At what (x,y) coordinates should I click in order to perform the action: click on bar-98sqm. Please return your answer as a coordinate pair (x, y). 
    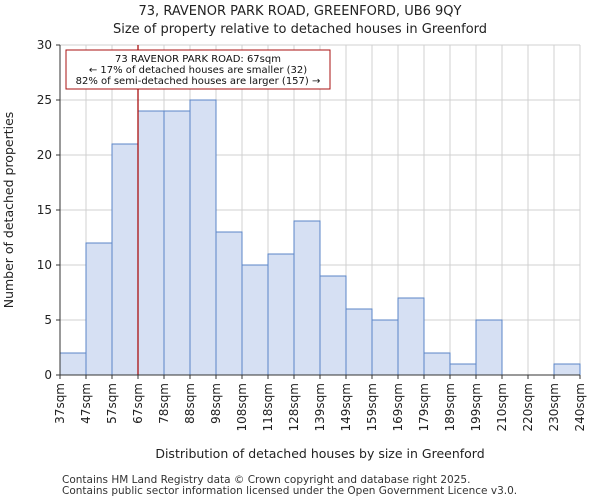
    Looking at the image, I should click on (229, 303).